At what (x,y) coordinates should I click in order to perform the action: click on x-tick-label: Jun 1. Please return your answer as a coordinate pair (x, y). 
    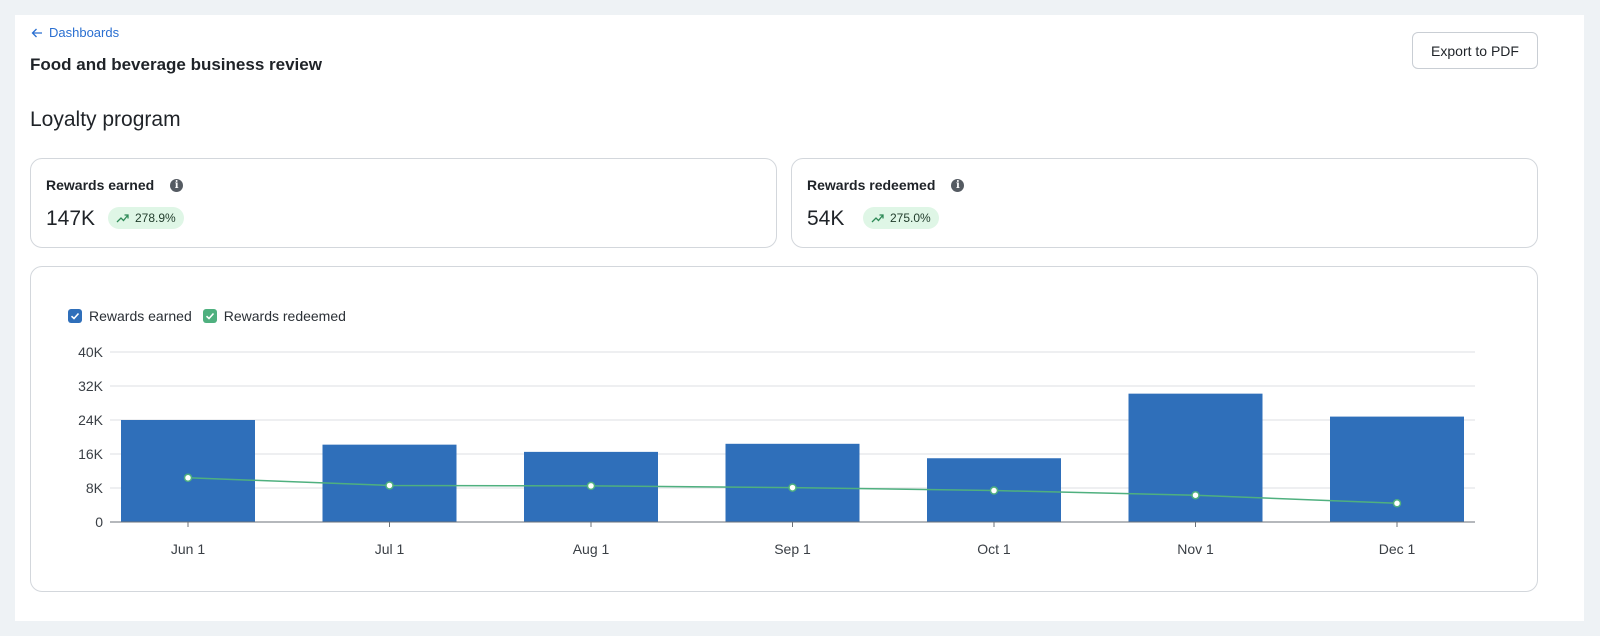
    Looking at the image, I should click on (188, 549).